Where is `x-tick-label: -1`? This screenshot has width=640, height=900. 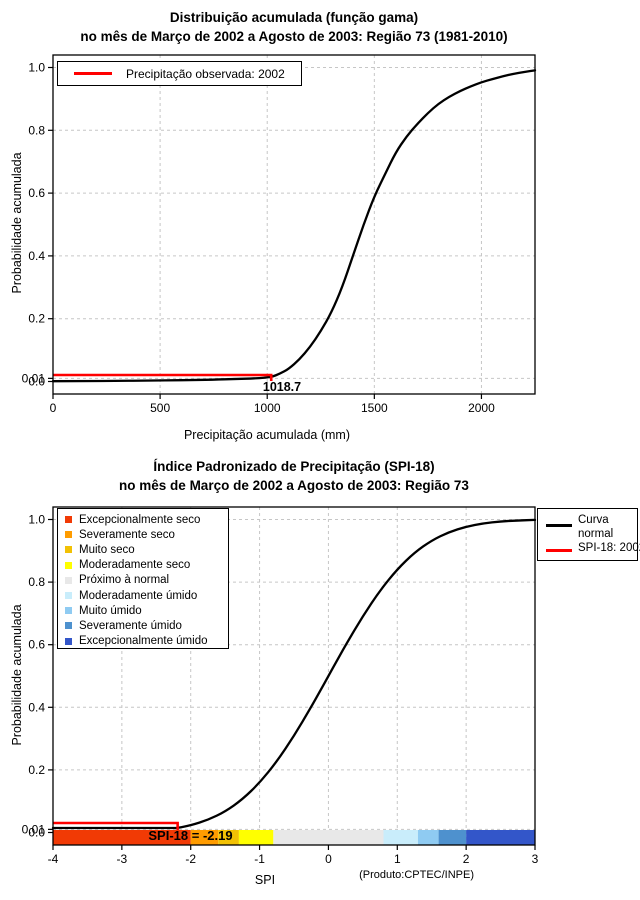 x-tick-label: -1 is located at coordinates (259, 859).